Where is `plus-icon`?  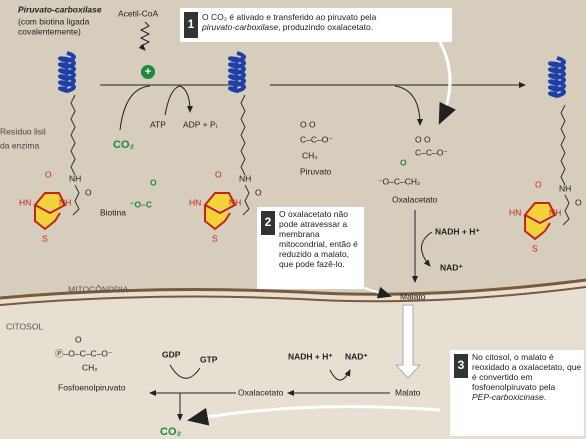
plus-icon is located at coordinates (148, 72).